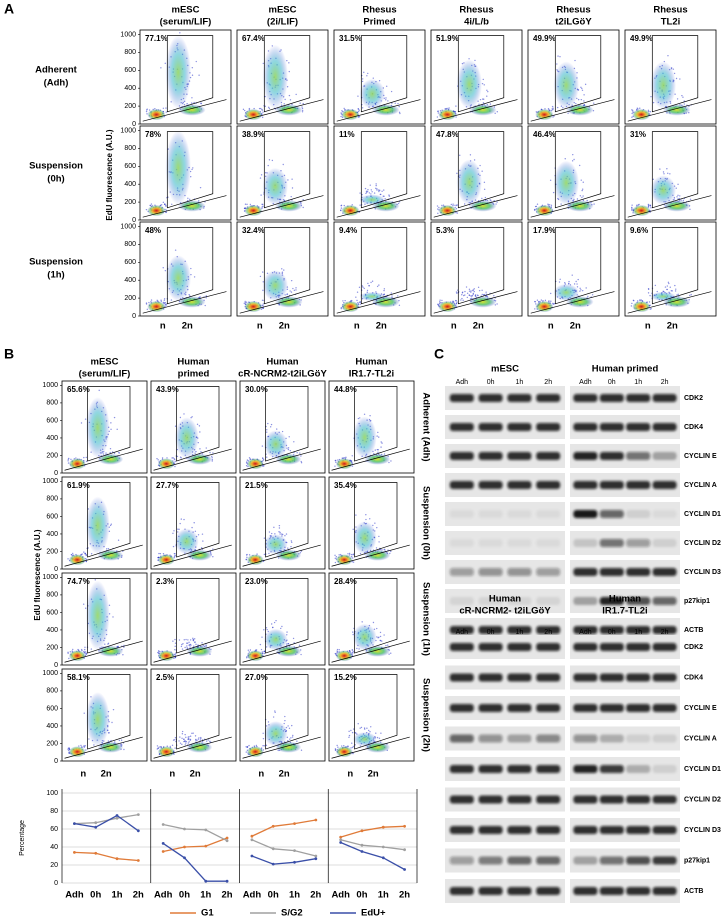 This screenshot has width=722, height=922. What do you see at coordinates (702, 830) in the screenshot?
I see `protein-label: CYCLIN D3` at bounding box center [702, 830].